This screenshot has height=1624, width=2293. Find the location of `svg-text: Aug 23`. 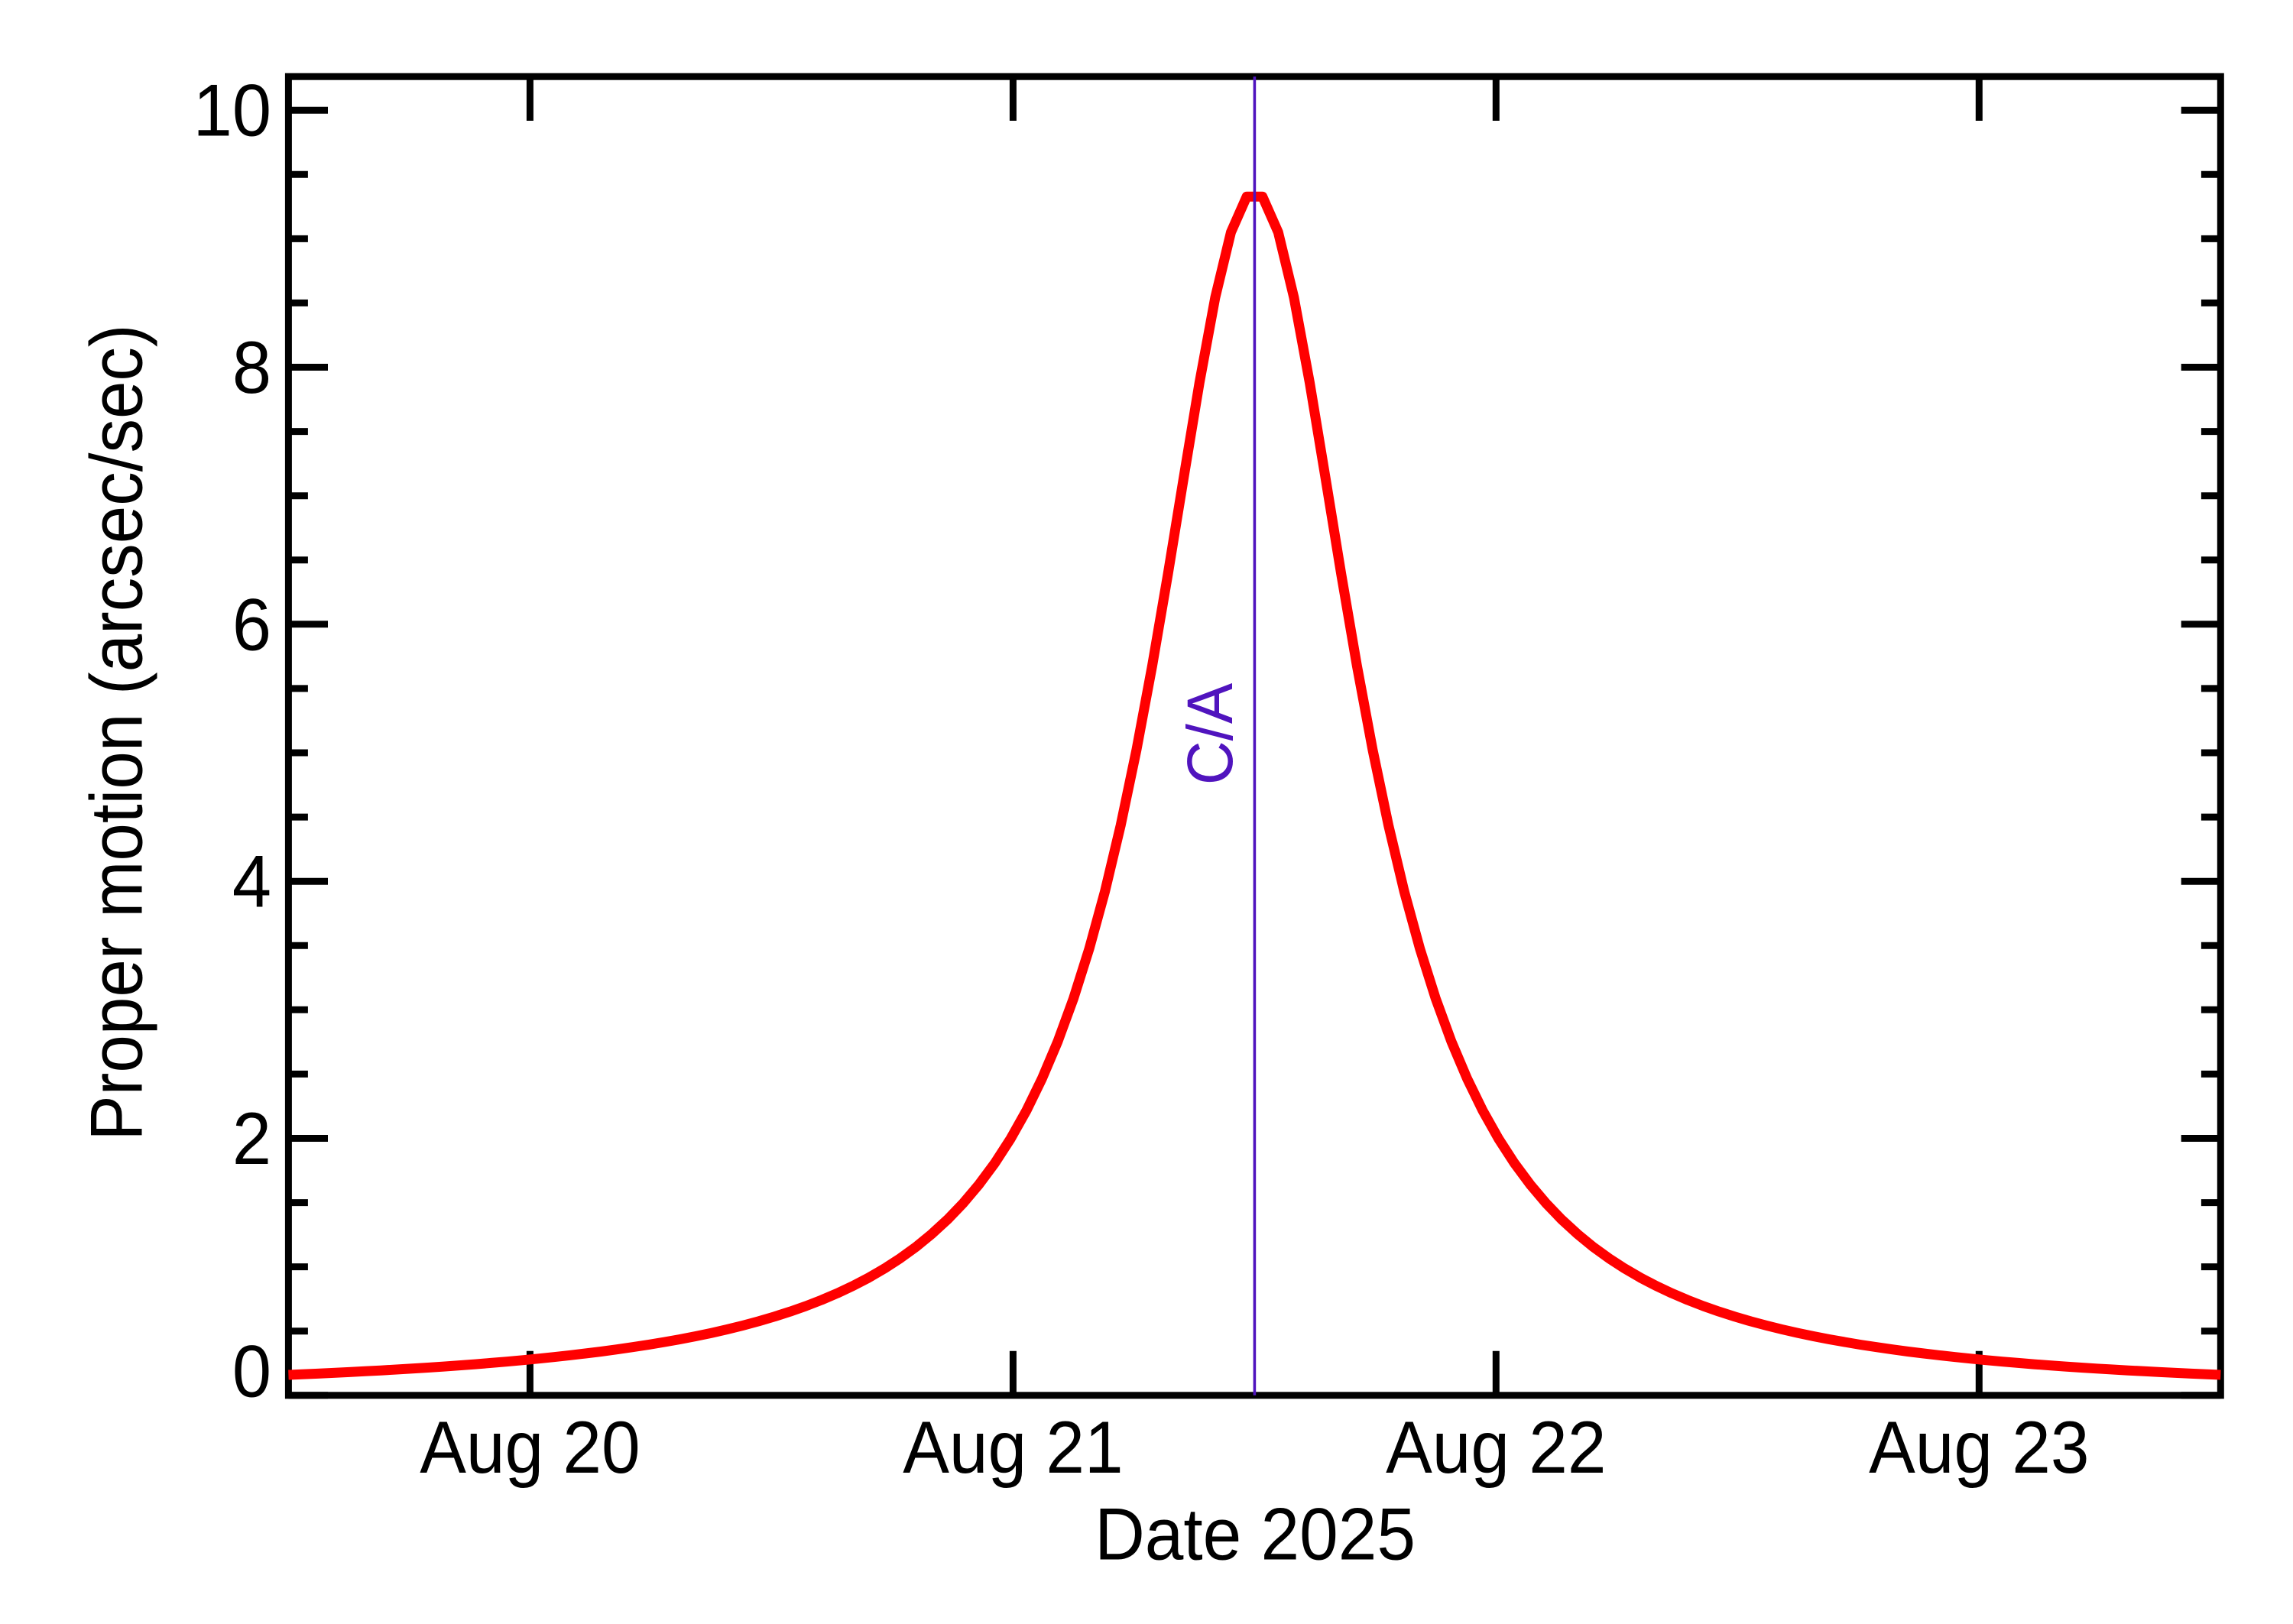

svg-text: Aug 23 is located at coordinates (1979, 1447).